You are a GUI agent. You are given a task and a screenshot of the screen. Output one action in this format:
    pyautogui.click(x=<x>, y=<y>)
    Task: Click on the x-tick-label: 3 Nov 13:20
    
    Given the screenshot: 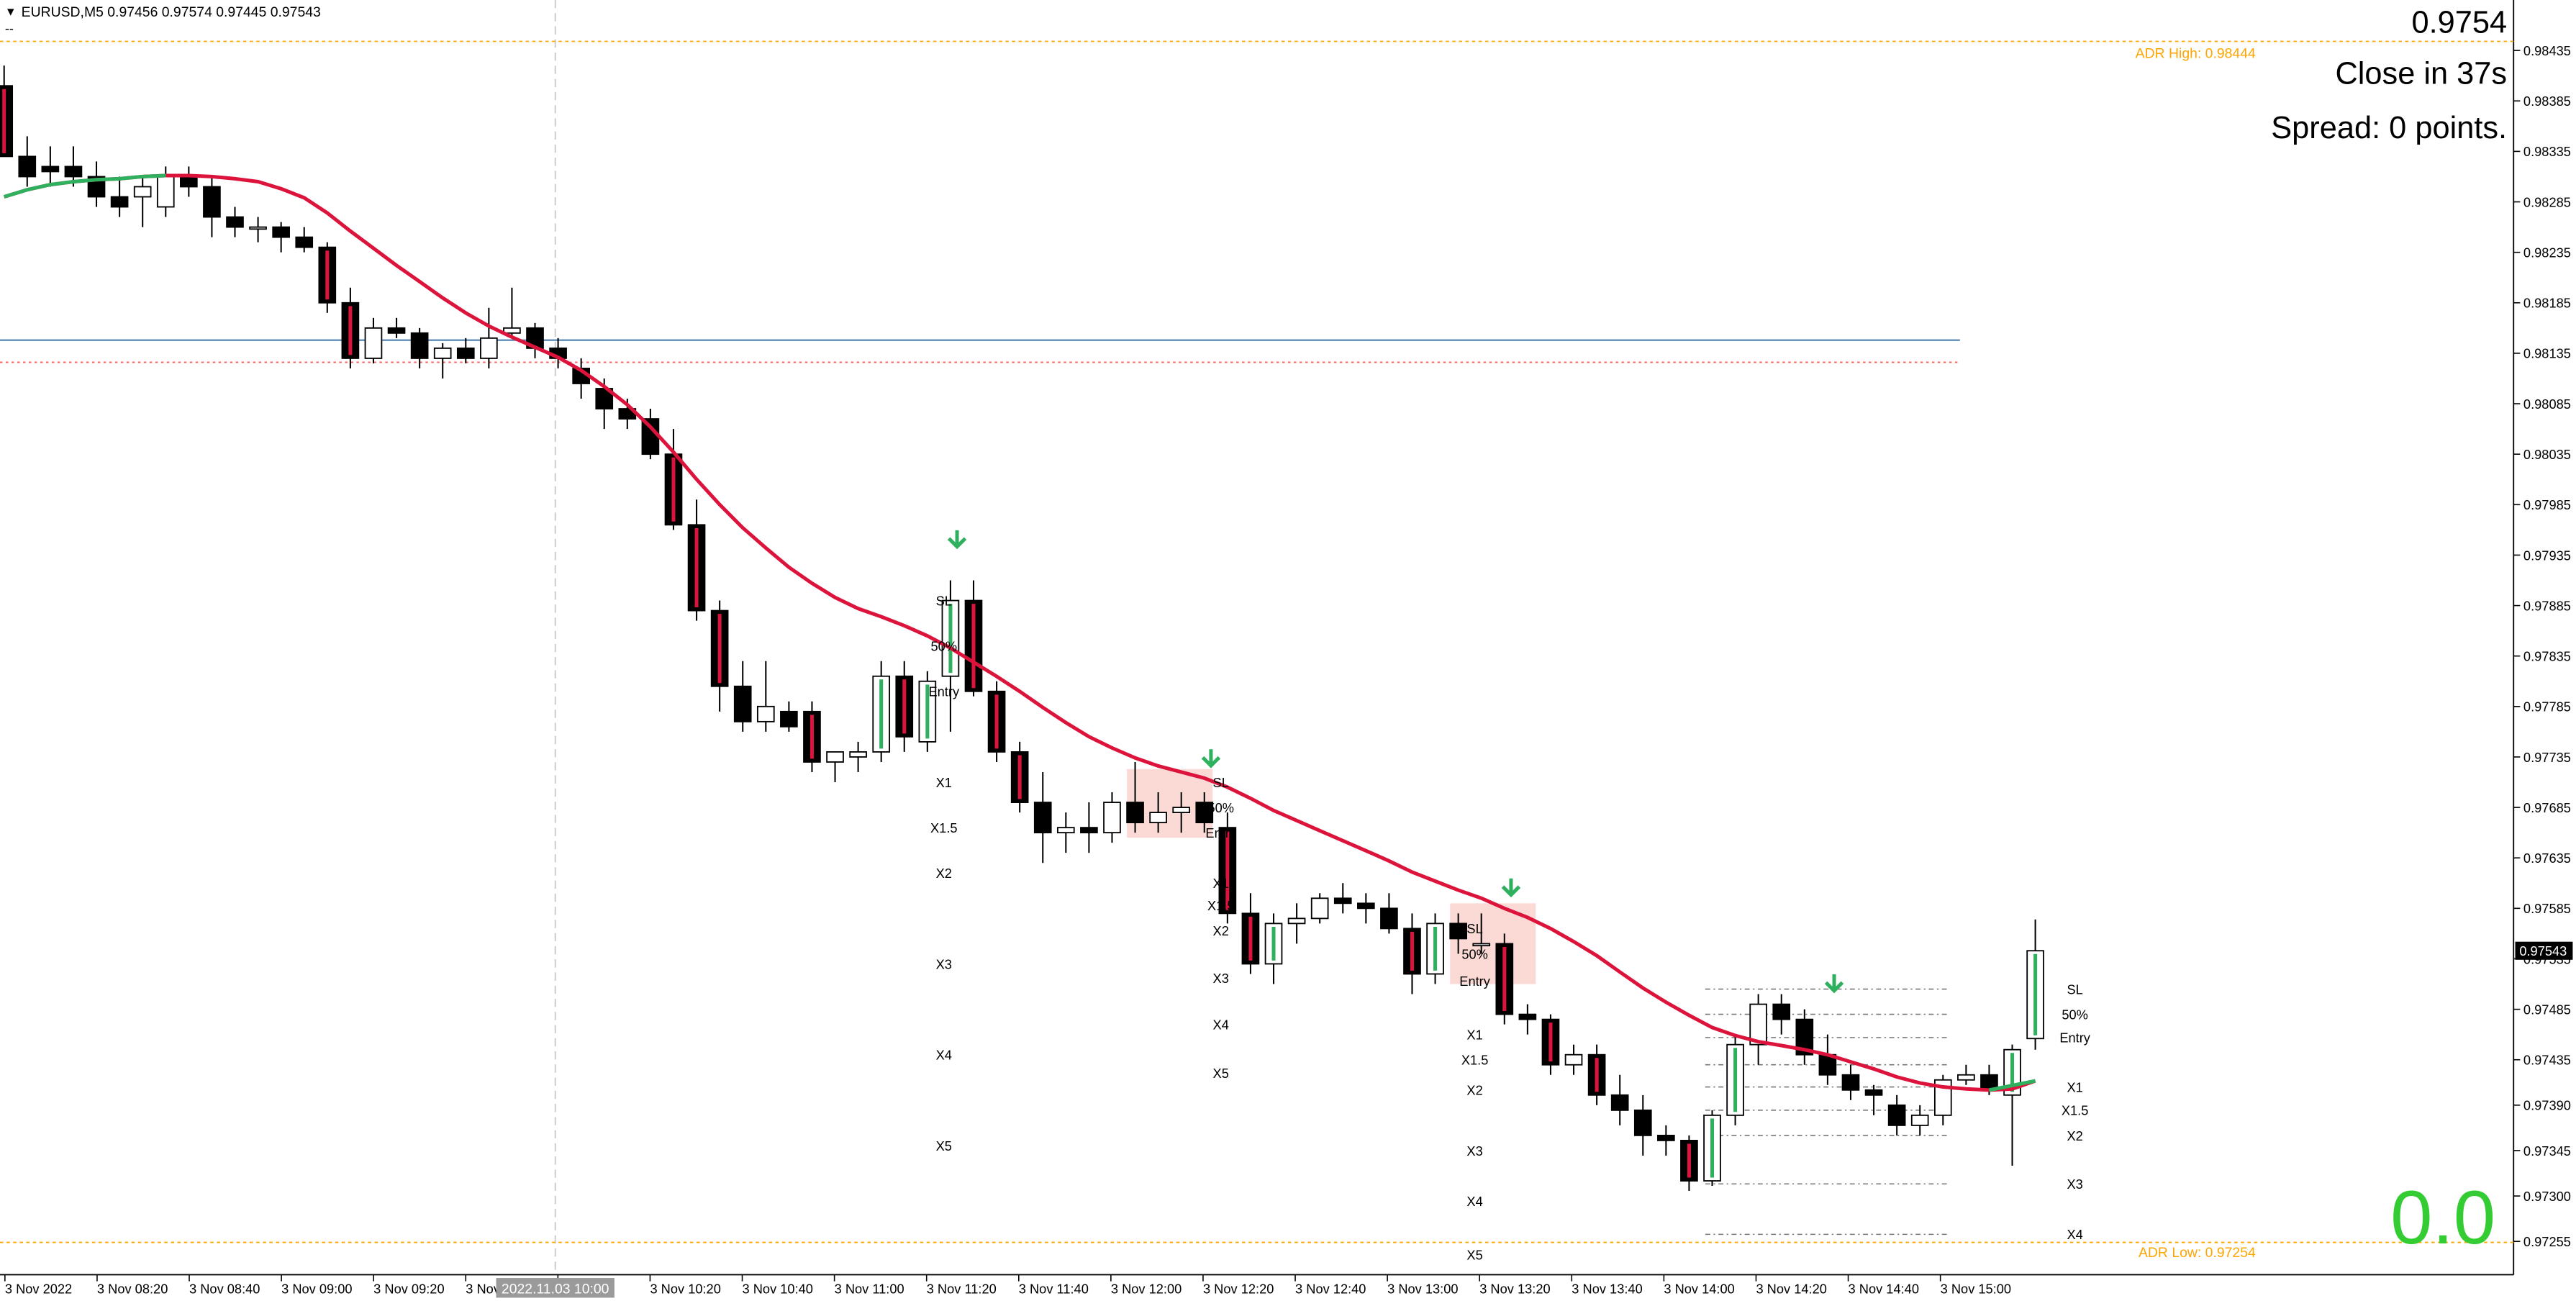 What is the action you would take?
    pyautogui.click(x=1514, y=1289)
    